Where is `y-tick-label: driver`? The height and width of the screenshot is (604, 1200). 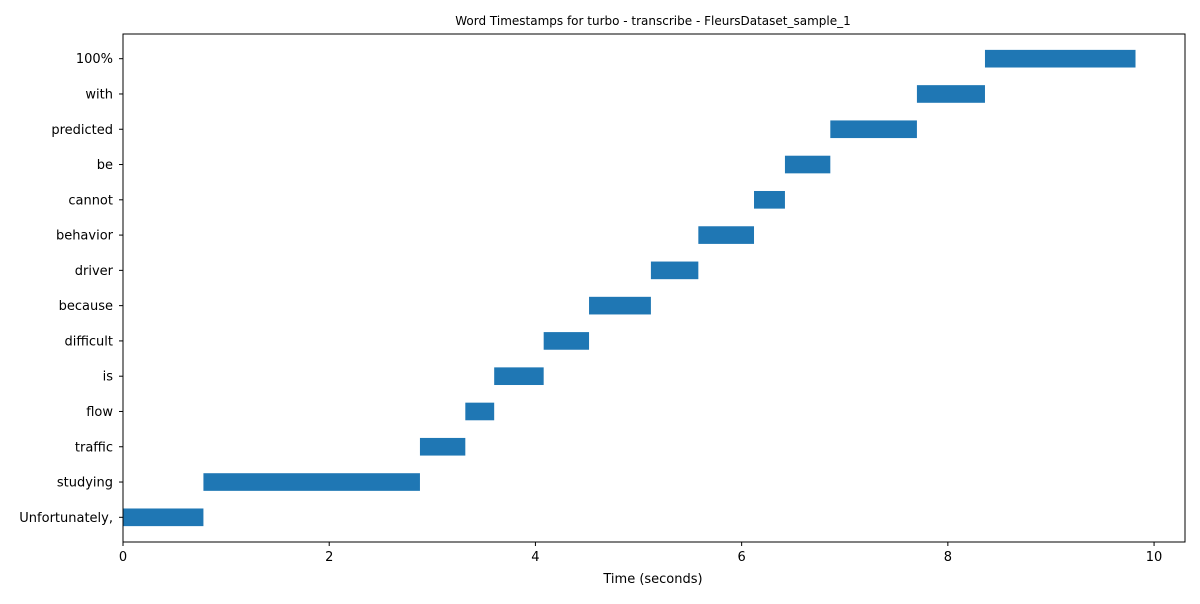 y-tick-label: driver is located at coordinates (94, 271).